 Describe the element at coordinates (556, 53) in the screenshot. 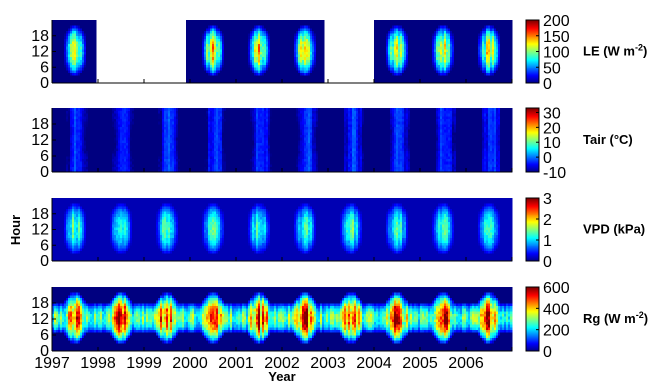

I see `colorbar-tick-label: 100` at that location.